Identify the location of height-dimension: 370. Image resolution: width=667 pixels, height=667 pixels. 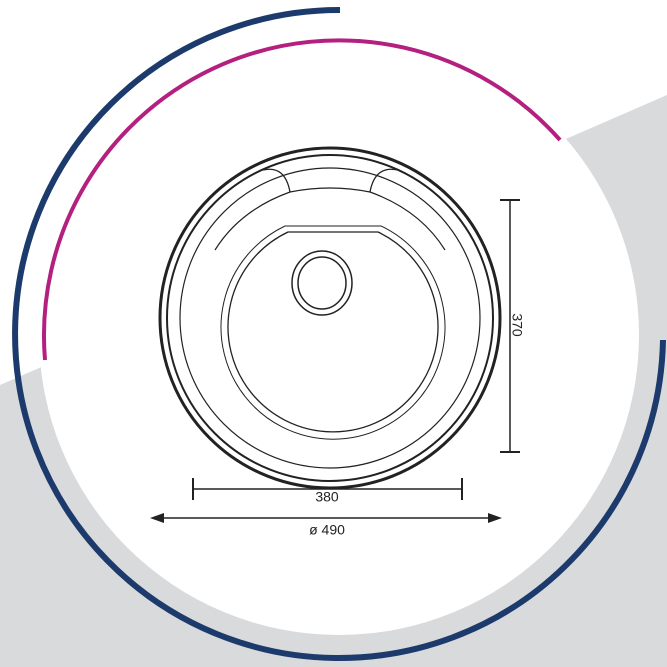
(512, 326).